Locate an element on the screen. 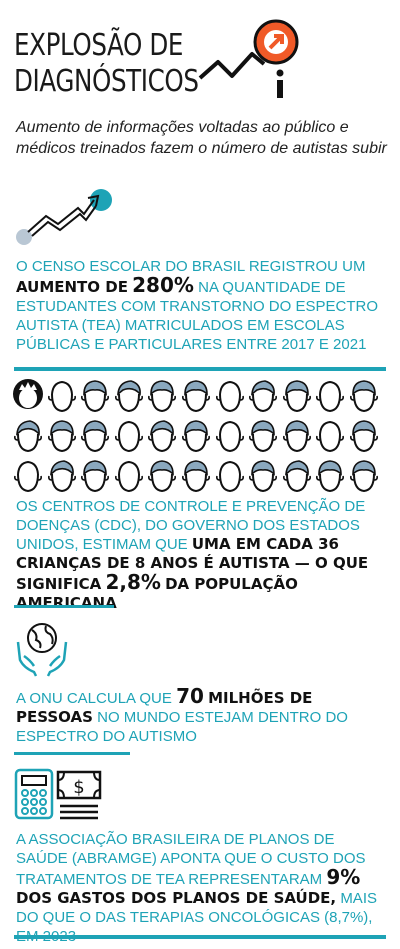 The image size is (400, 949). globe-hands-icon is located at coordinates (42, 650).